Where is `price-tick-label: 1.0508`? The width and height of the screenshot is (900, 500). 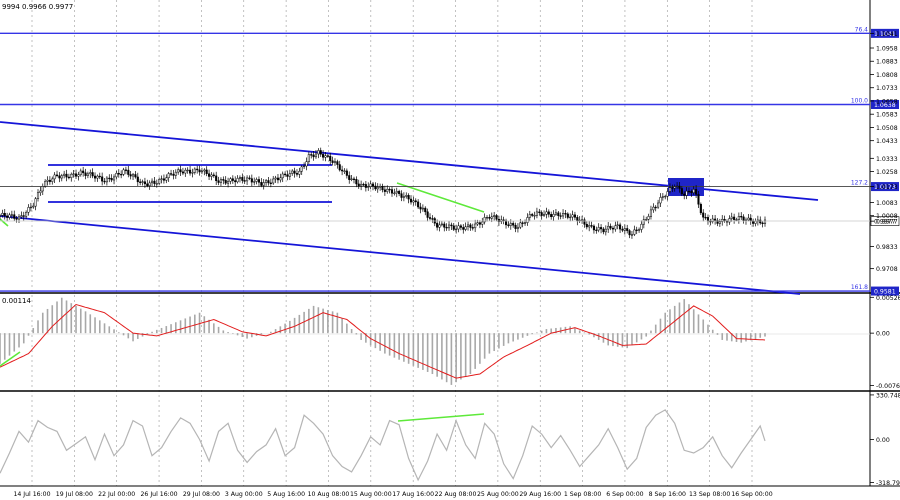 price-tick-label: 1.0508 is located at coordinates (887, 128).